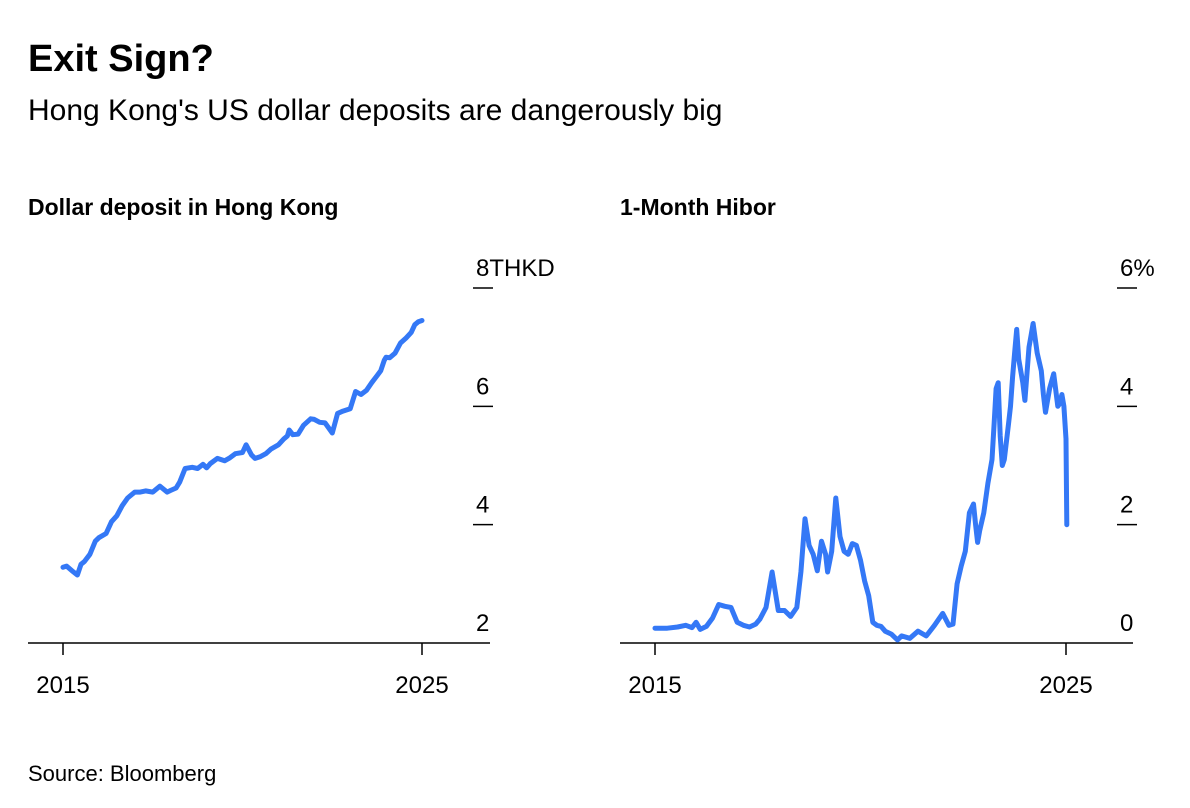 This screenshot has height=808, width=1190. Describe the element at coordinates (122, 773) in the screenshot. I see `source-note: Source: Bloomberg` at that location.